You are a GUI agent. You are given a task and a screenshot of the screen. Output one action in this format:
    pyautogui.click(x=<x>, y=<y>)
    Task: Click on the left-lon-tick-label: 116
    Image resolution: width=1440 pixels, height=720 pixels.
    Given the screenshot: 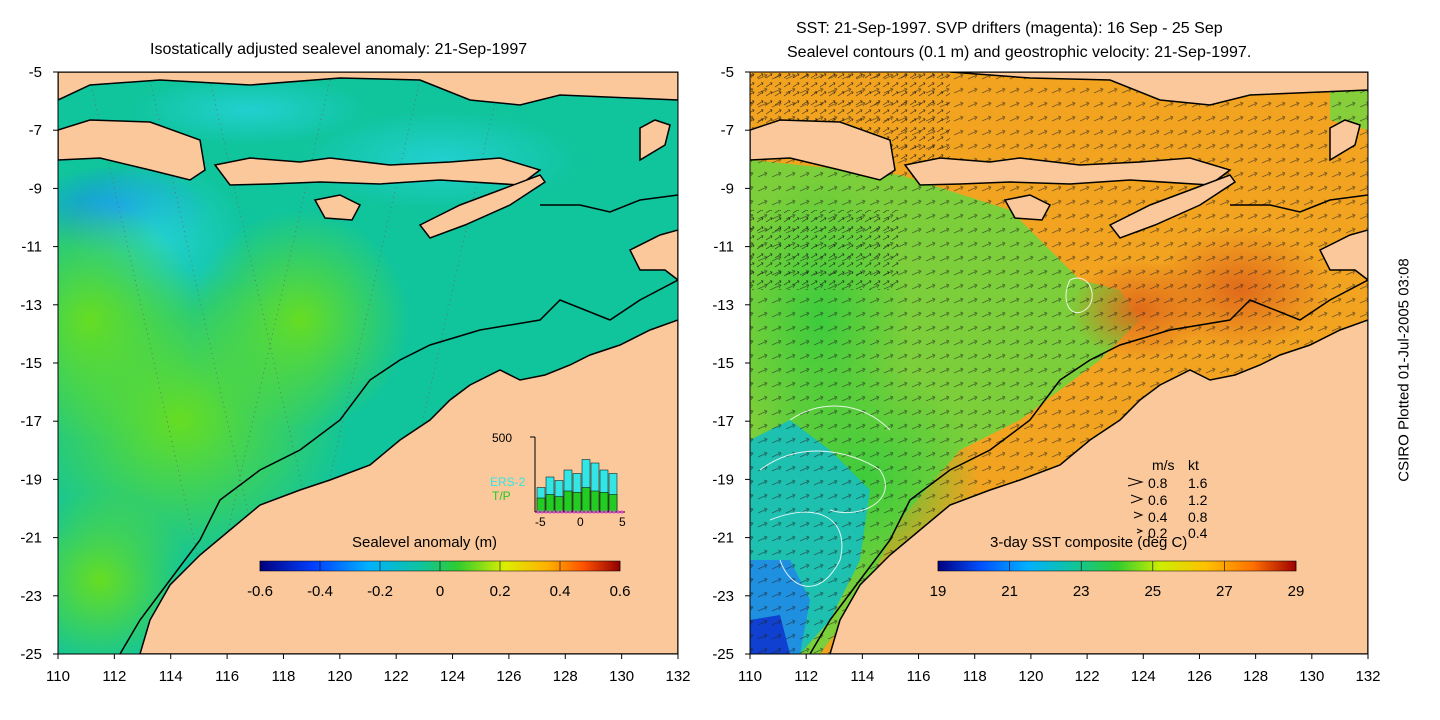 What is the action you would take?
    pyautogui.click(x=227, y=676)
    